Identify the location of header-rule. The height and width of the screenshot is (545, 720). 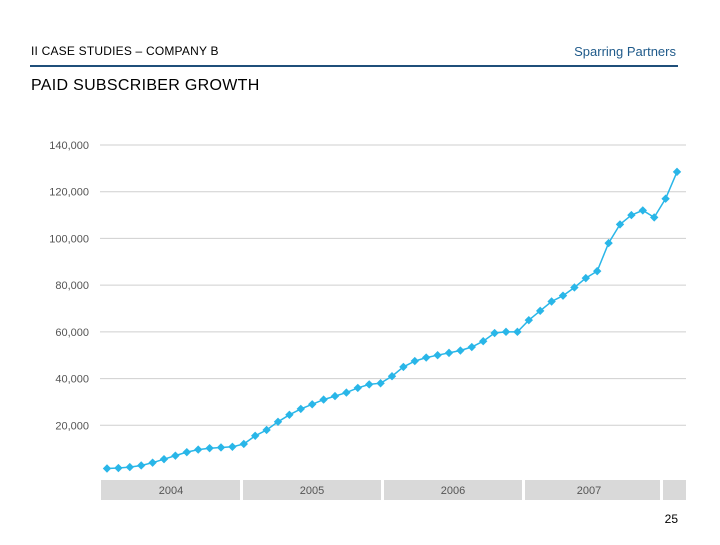
(354, 66).